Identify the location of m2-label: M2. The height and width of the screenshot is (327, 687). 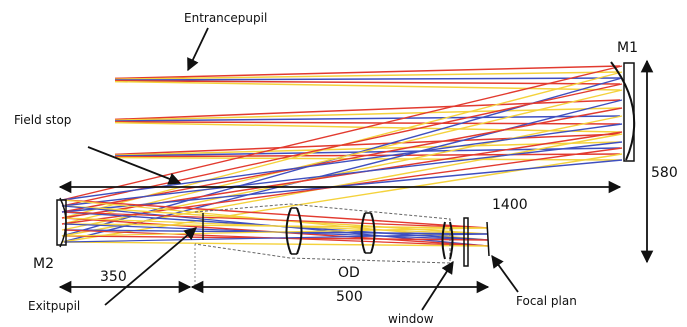
(43, 264).